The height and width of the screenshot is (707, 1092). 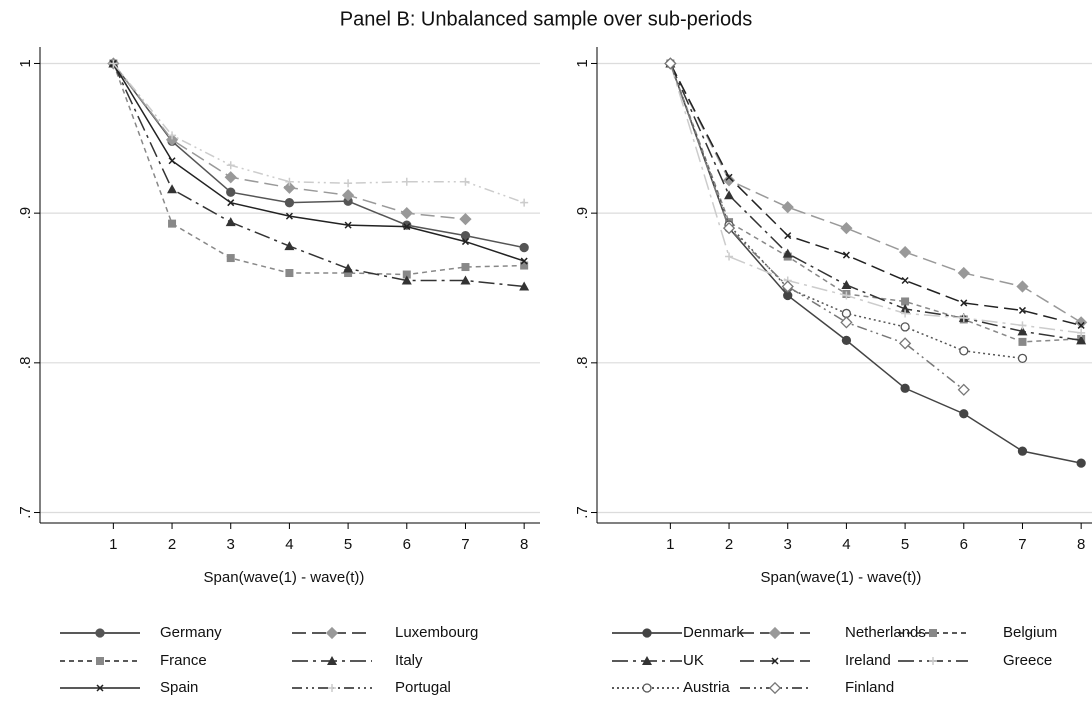 What do you see at coordinates (1030, 632) in the screenshot?
I see `legend-label: Belgium` at bounding box center [1030, 632].